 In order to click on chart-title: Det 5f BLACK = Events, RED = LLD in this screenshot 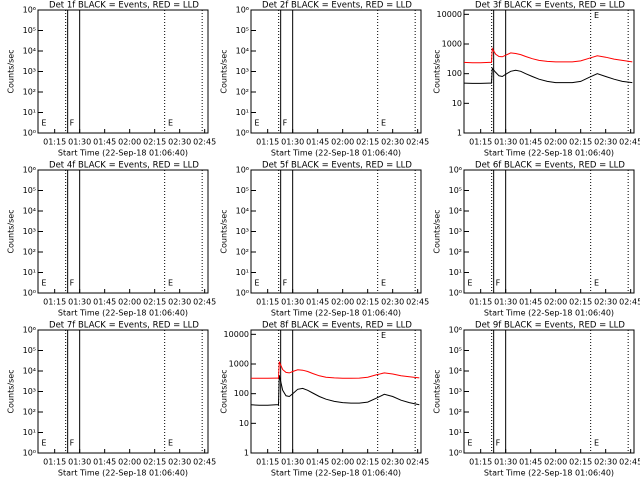, I will do `click(337, 166)`.